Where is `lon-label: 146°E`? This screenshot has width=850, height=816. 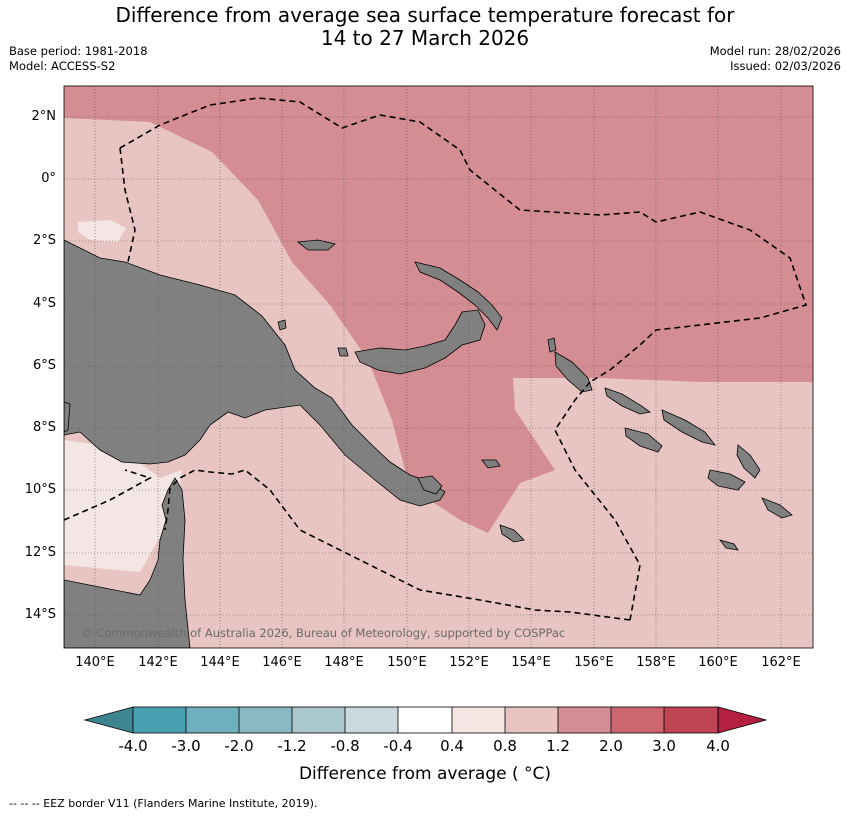 lon-label: 146°E is located at coordinates (282, 662).